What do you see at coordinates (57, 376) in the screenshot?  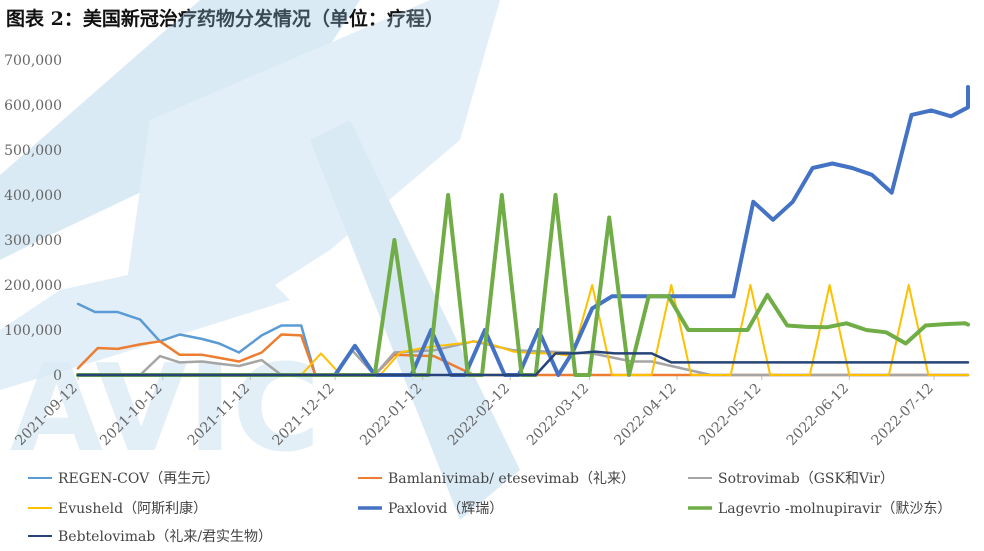 I see `y-tick-label: 0` at bounding box center [57, 376].